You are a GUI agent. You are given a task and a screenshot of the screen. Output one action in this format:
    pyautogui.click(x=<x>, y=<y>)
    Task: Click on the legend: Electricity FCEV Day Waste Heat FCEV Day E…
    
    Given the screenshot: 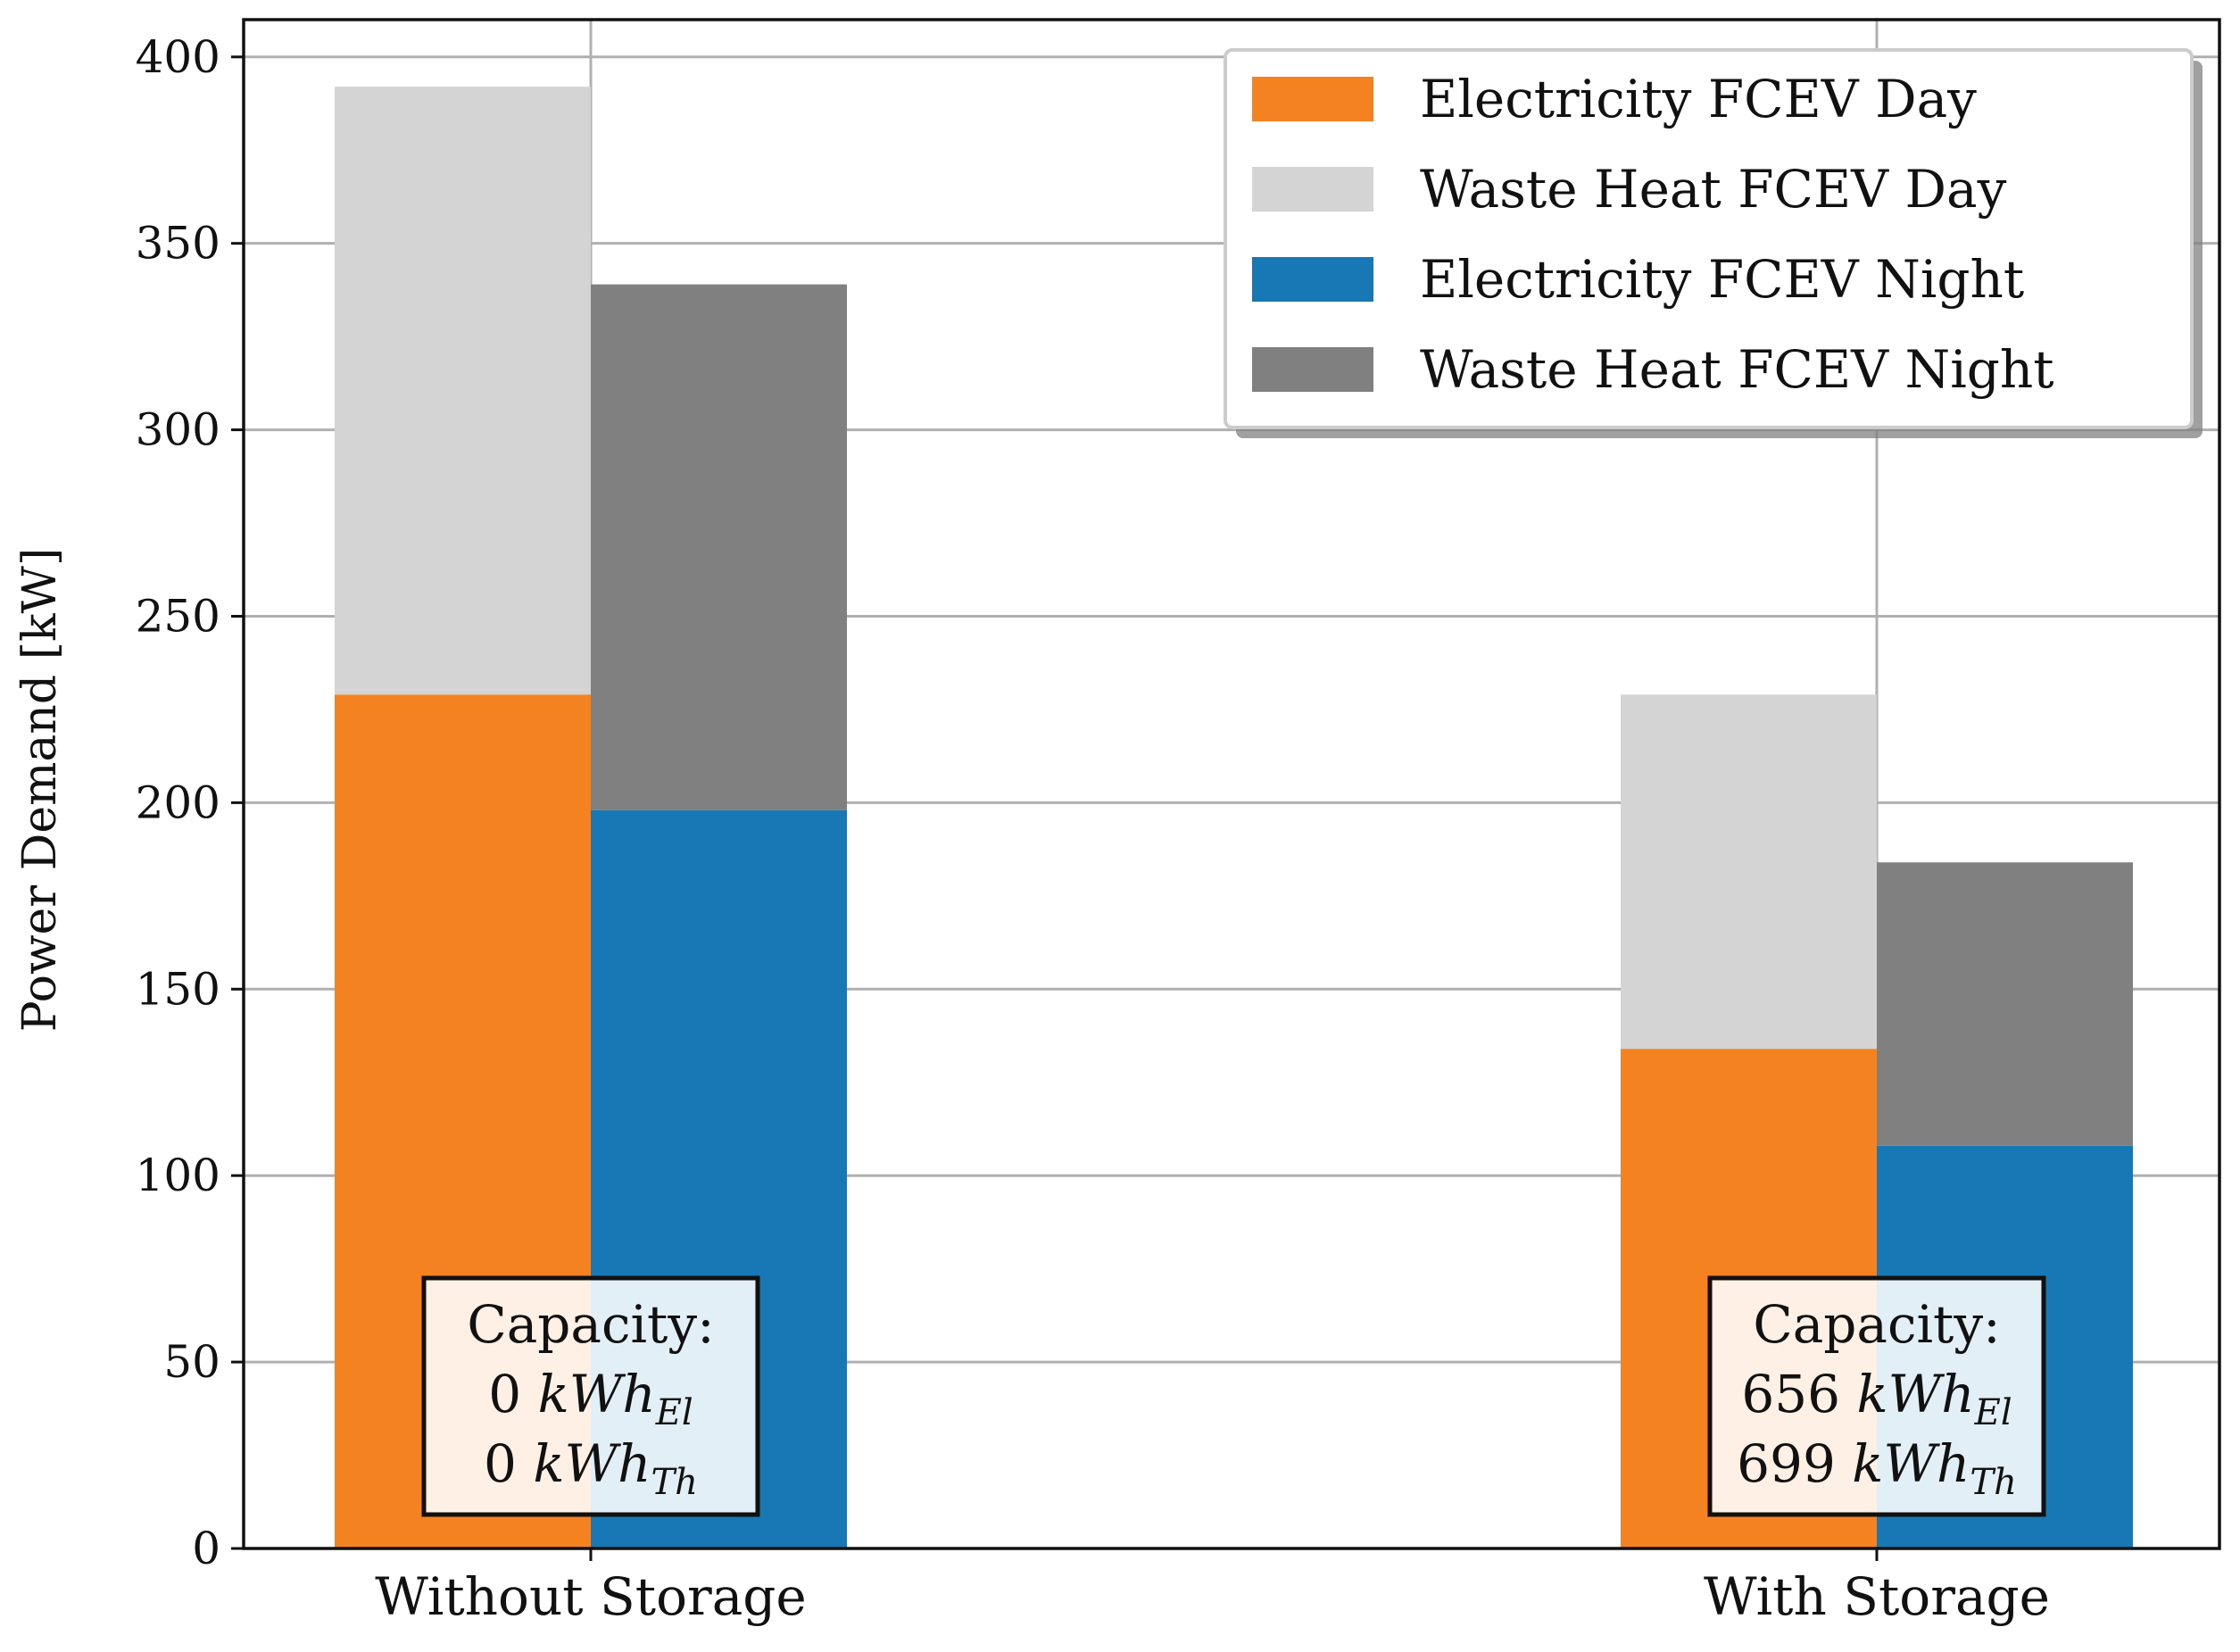 What is the action you would take?
    pyautogui.click(x=1713, y=243)
    